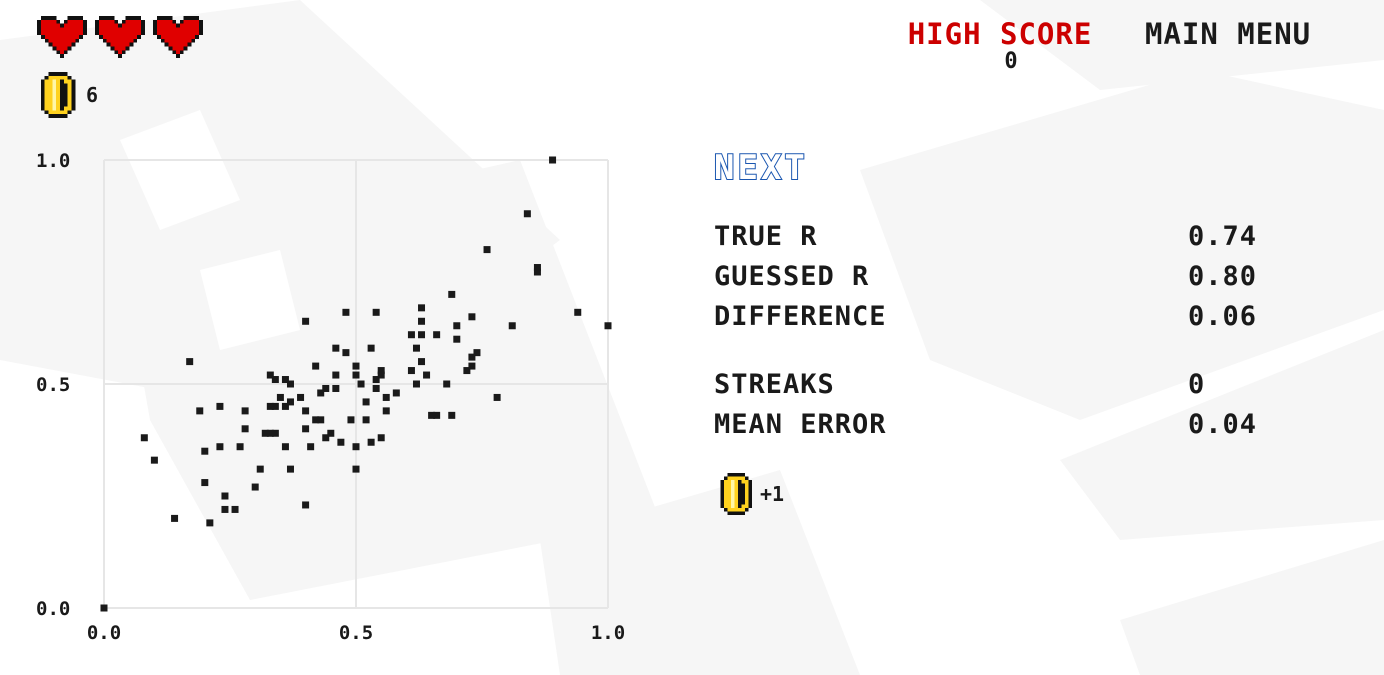  I want to click on stat-label: STREAKS, so click(774, 384).